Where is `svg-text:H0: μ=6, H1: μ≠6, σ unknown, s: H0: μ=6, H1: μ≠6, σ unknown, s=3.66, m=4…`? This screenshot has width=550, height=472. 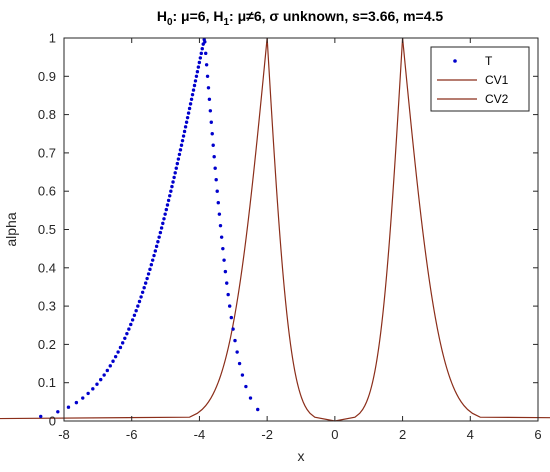
svg-text:H0: μ=6, H1: μ≠6, σ unknown, s: H0: μ=6, H1: μ≠6, σ unknown, s=3.66, m=4… is located at coordinates (300, 18).